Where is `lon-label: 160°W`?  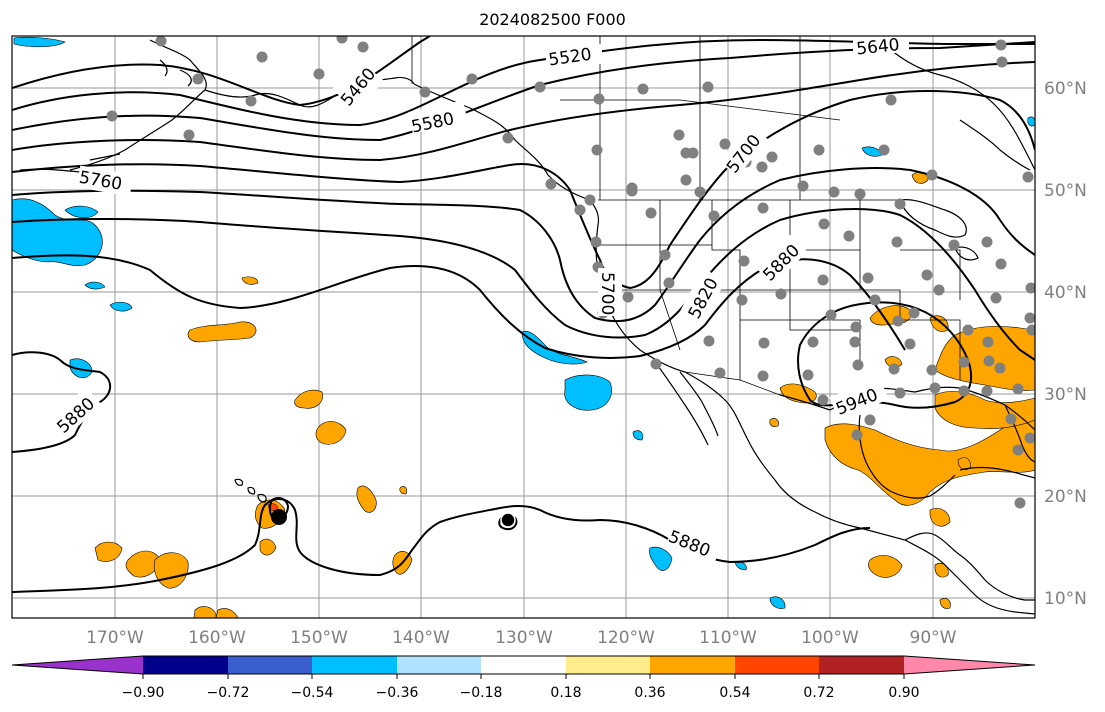 lon-label: 160°W is located at coordinates (217, 638).